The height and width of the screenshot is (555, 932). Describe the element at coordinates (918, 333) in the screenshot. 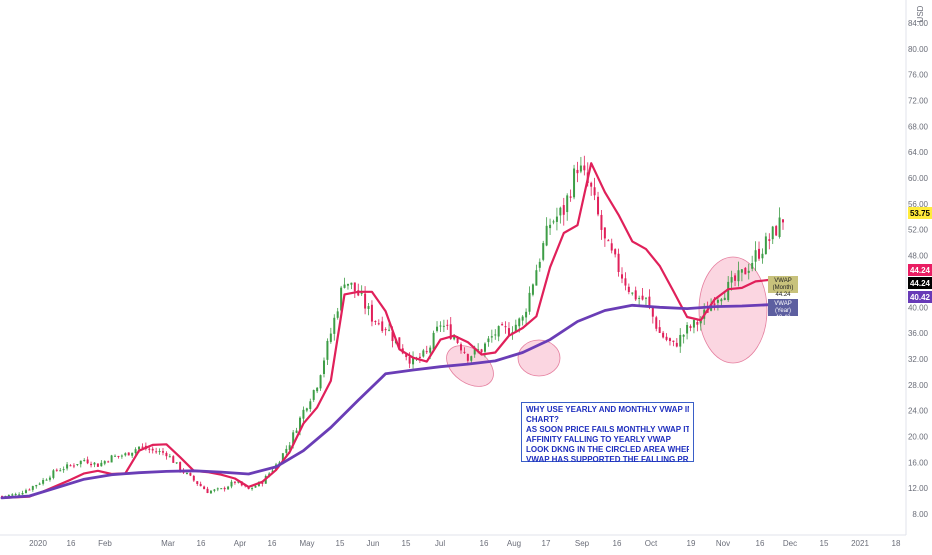

I see `y-tick-label: 36.00` at that location.